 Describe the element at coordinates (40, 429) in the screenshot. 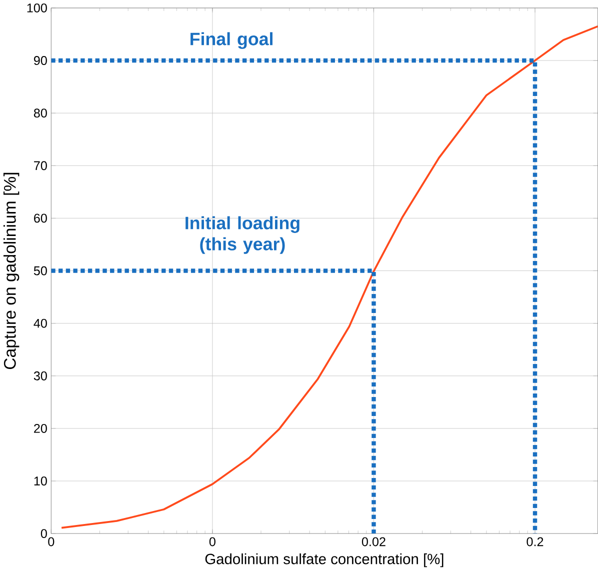

I see `y-tick-label: 20` at that location.